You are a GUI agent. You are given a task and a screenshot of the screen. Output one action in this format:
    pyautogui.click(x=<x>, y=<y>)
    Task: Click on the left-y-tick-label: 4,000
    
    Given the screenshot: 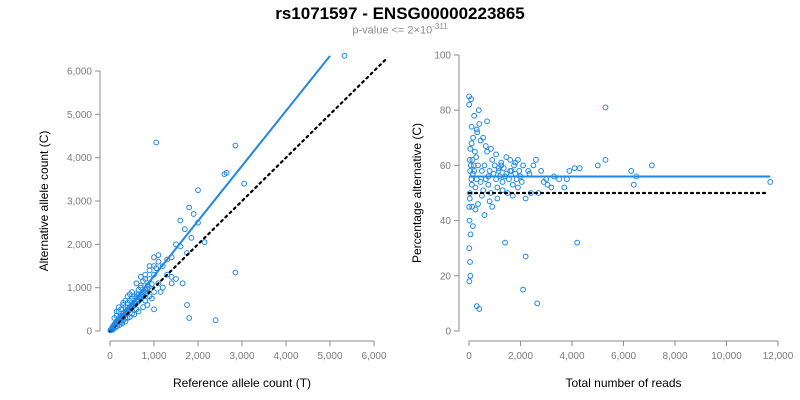 What is the action you would take?
    pyautogui.click(x=79, y=158)
    